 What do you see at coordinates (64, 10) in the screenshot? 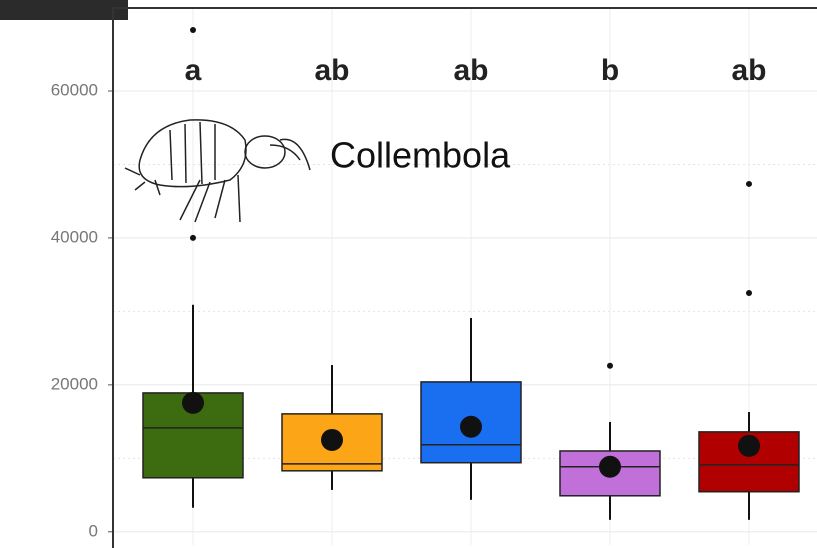
I see `photo-corner` at bounding box center [64, 10].